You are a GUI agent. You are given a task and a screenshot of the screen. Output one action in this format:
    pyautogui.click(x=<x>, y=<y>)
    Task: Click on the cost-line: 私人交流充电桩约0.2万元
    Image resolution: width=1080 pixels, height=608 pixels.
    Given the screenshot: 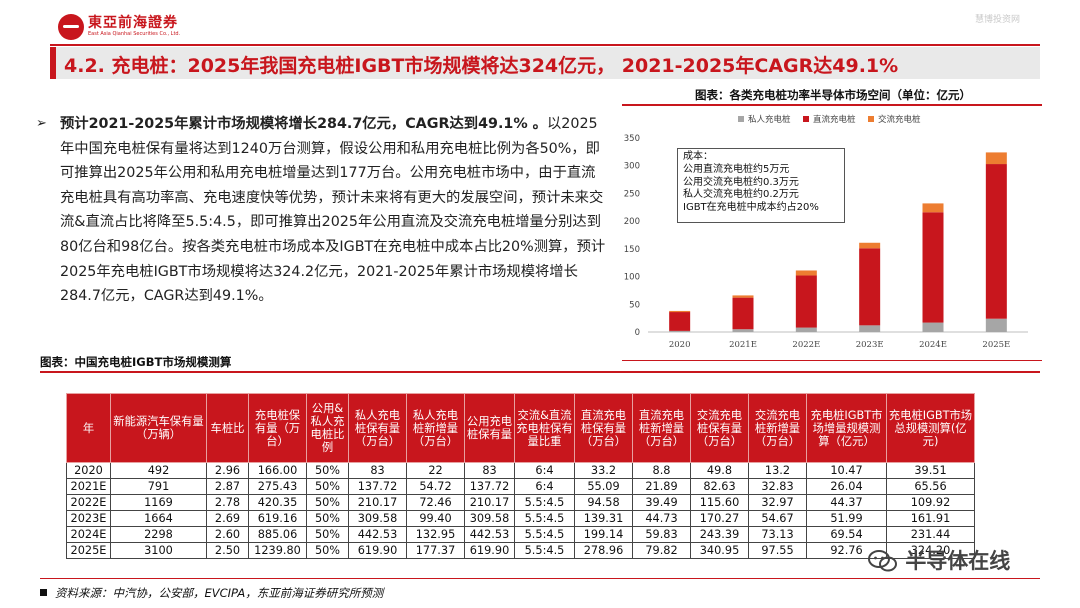 What is the action you would take?
    pyautogui.click(x=741, y=195)
    